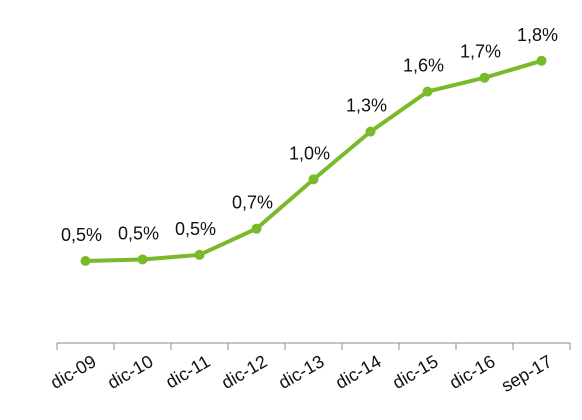 Image resolution: width=582 pixels, height=420 pixels. What do you see at coordinates (415, 372) in the screenshot?
I see `x-tick-label: dic-15` at bounding box center [415, 372].